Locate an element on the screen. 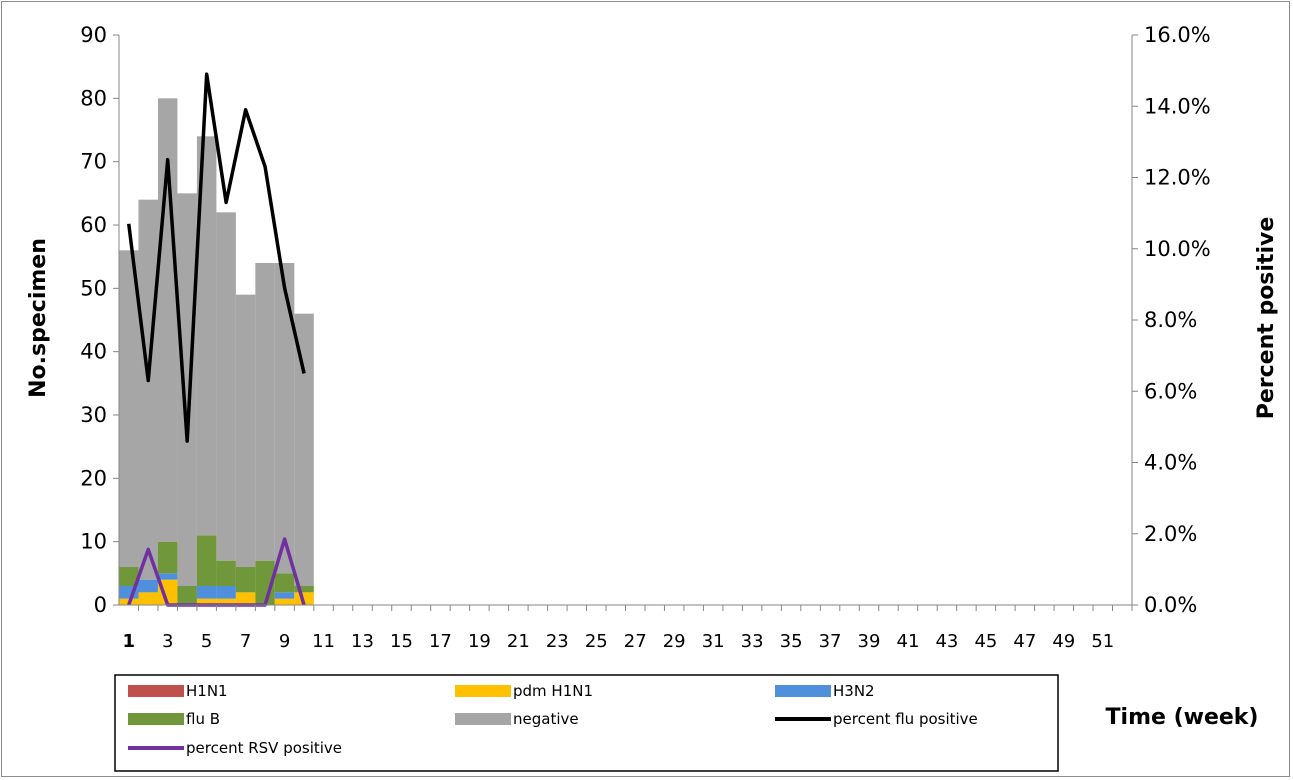 This screenshot has height=780, width=1293. x-tick-label: 25 is located at coordinates (596, 641).